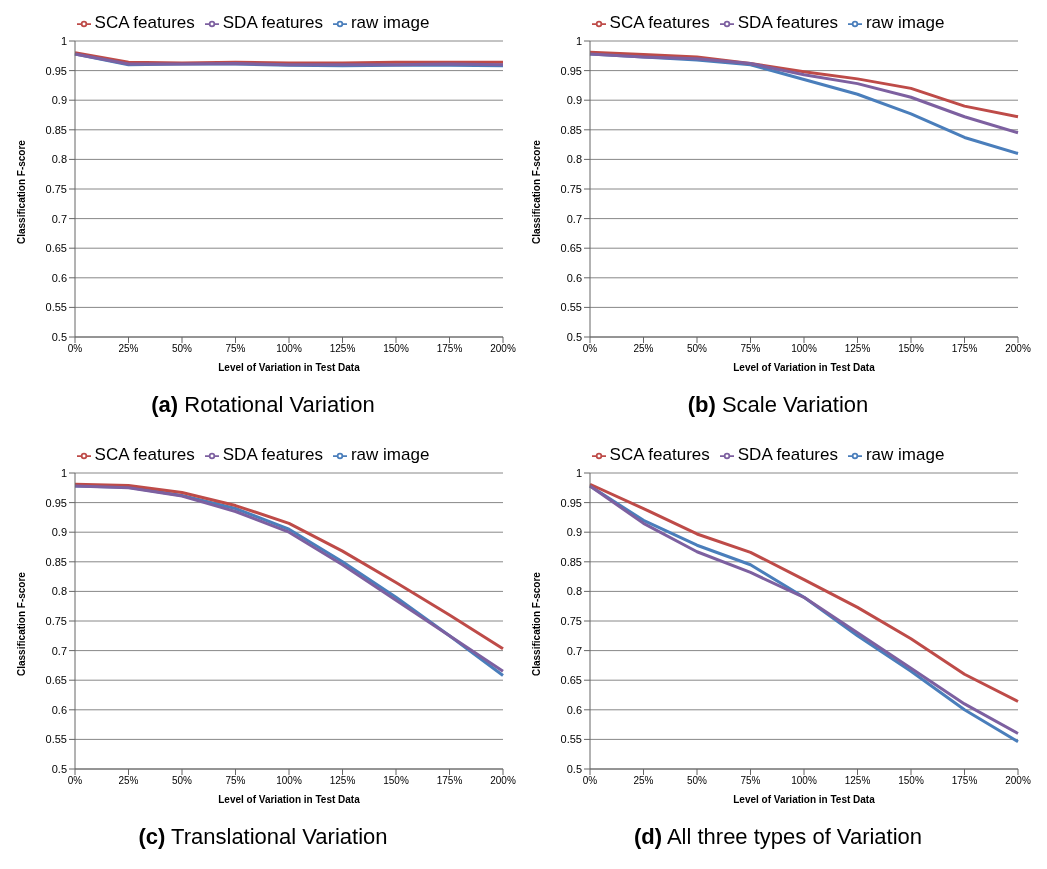  I want to click on text: (b) Scale Variation, so click(778, 405).